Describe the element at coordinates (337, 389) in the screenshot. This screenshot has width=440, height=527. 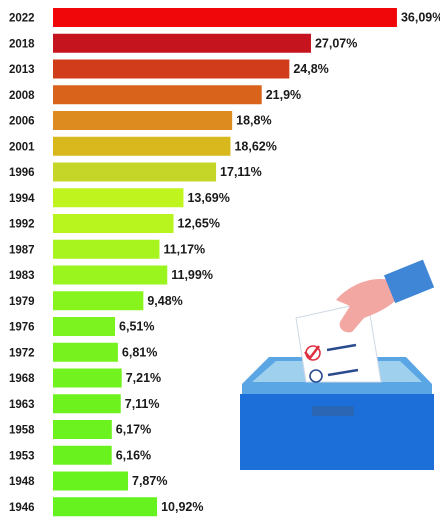
I see `ballot-box-rim` at that location.